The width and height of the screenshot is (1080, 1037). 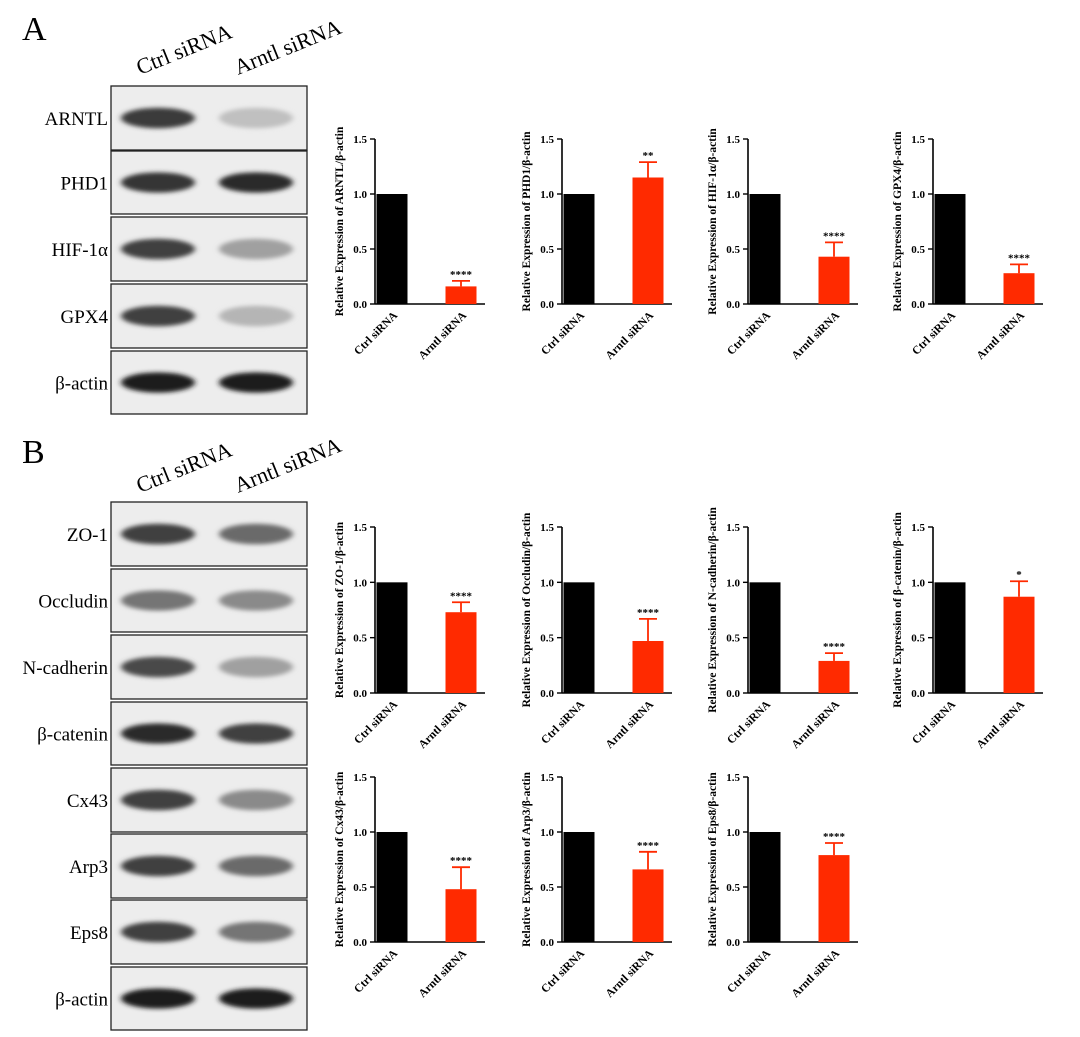 I want to click on blot-row-gpx4: GPX4, so click(x=184, y=316).